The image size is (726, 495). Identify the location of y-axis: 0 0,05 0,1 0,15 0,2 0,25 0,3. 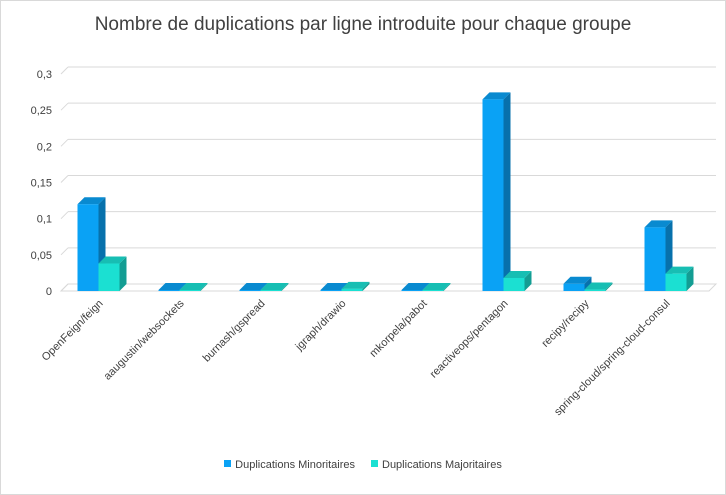
(41, 183).